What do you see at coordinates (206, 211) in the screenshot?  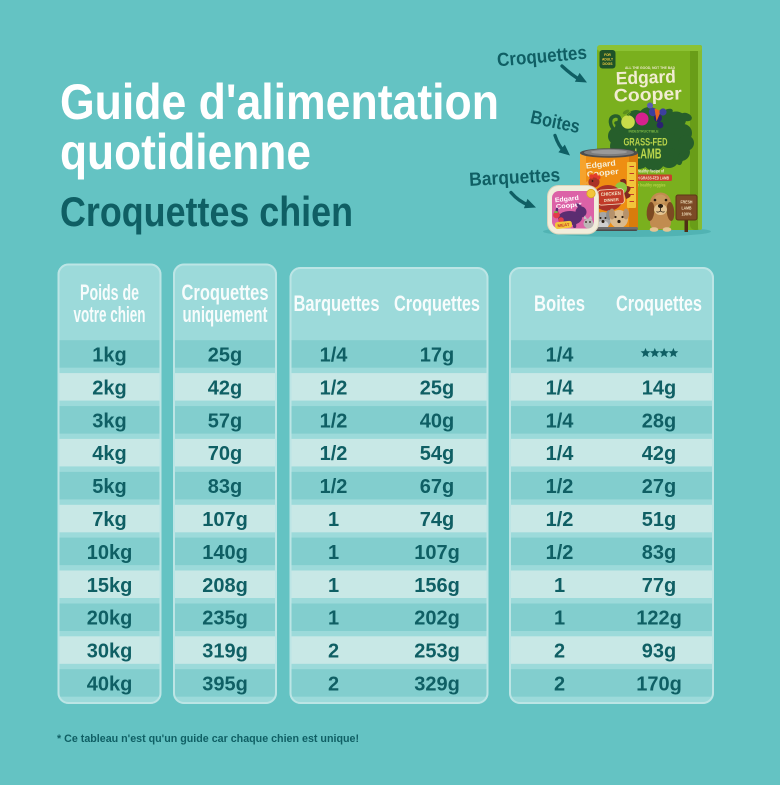 I see `svg-text: Croquettes chien` at bounding box center [206, 211].